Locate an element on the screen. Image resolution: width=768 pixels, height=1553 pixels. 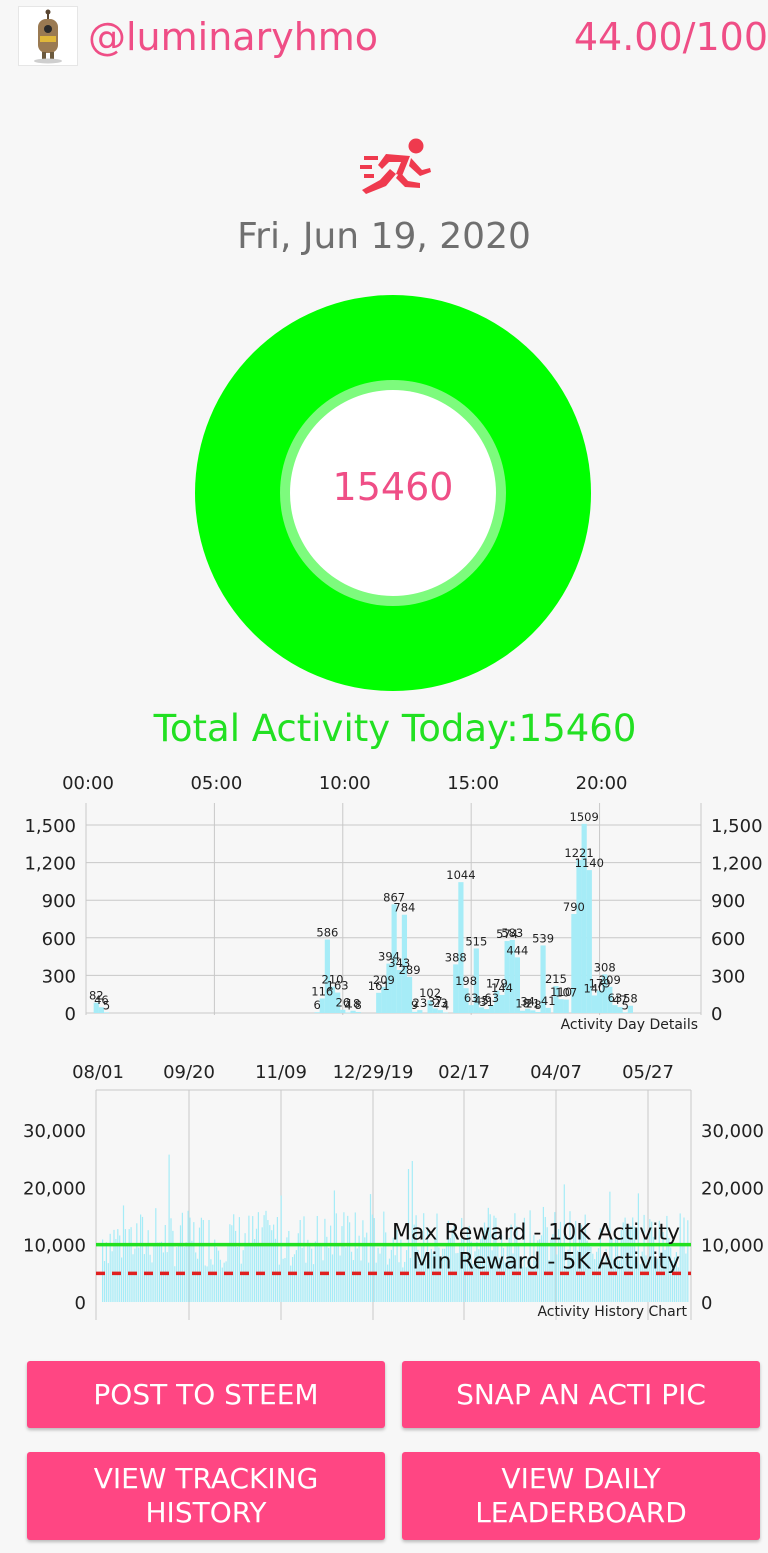
bar-value-label: 198 is located at coordinates (466, 981).